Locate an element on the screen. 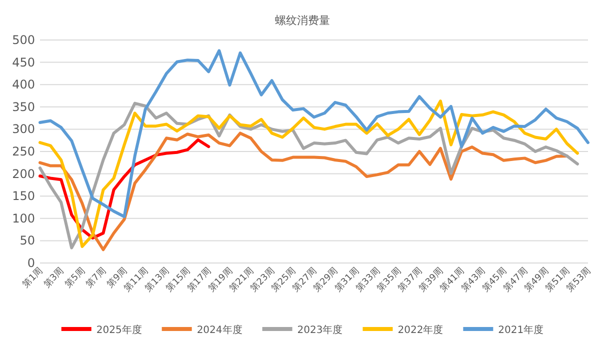 The height and width of the screenshot is (340, 605). y-tick-label: 500 is located at coordinates (23, 40).